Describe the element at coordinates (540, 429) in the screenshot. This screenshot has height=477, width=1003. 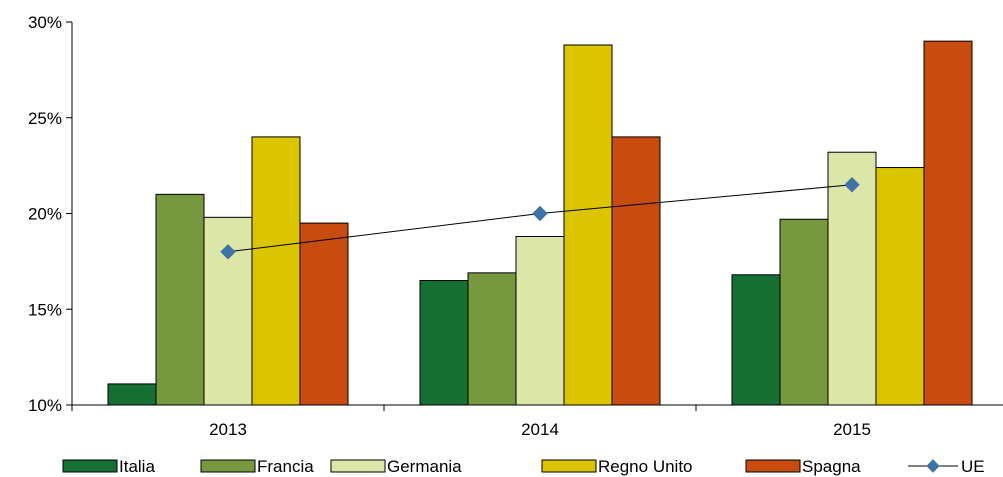
I see `x-tick-label: 2014` at that location.